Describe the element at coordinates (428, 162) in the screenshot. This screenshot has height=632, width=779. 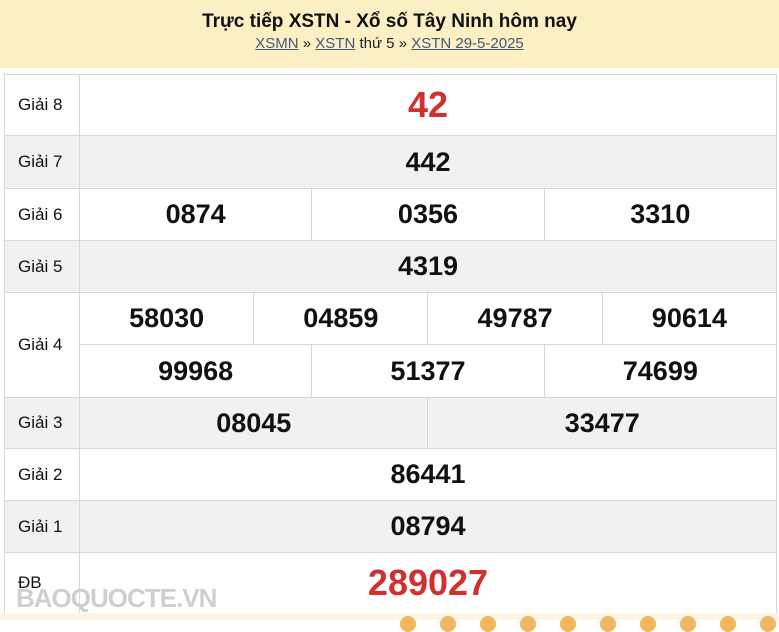
I see `prize-number: 442` at that location.